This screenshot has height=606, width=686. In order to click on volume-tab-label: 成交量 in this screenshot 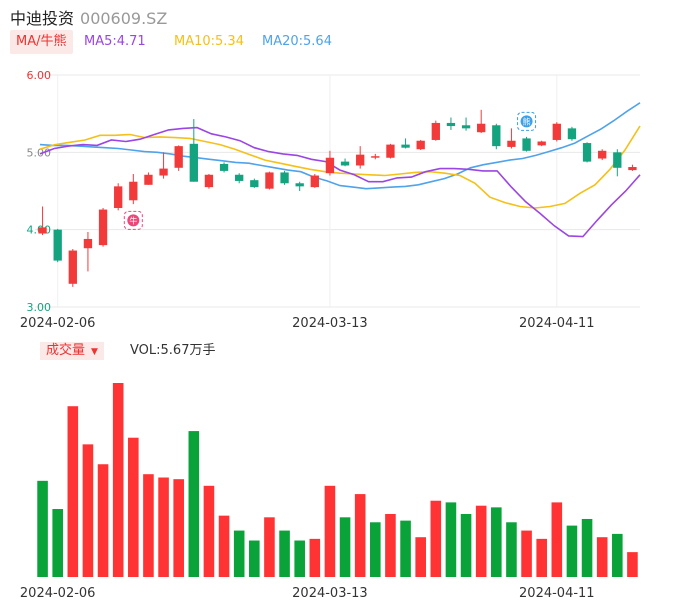, I will do `click(66, 350)`.